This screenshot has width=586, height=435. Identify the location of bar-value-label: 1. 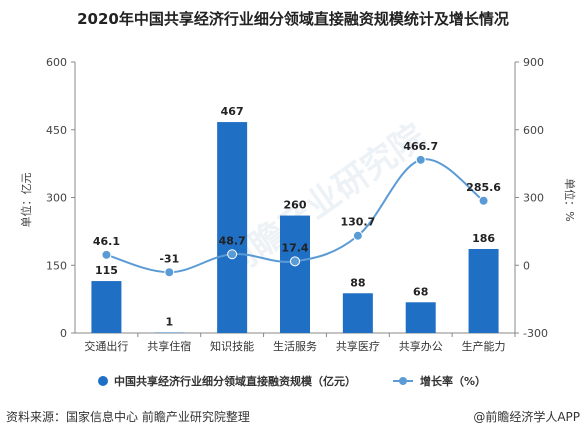
(169, 322).